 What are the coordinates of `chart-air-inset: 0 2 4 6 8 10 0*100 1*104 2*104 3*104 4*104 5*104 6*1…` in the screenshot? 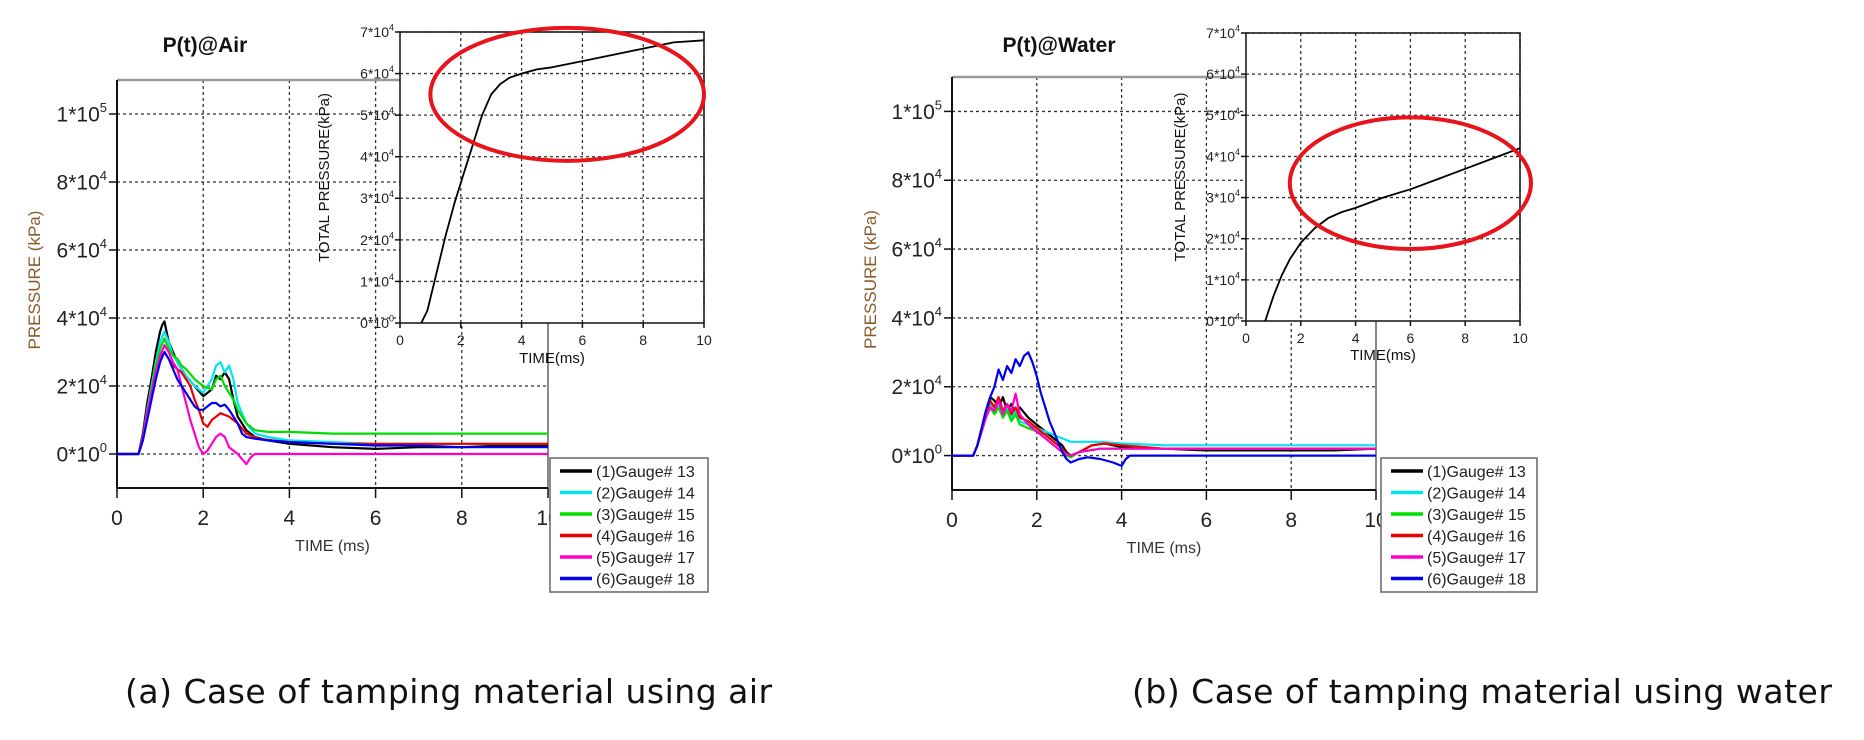 It's located at (514, 195).